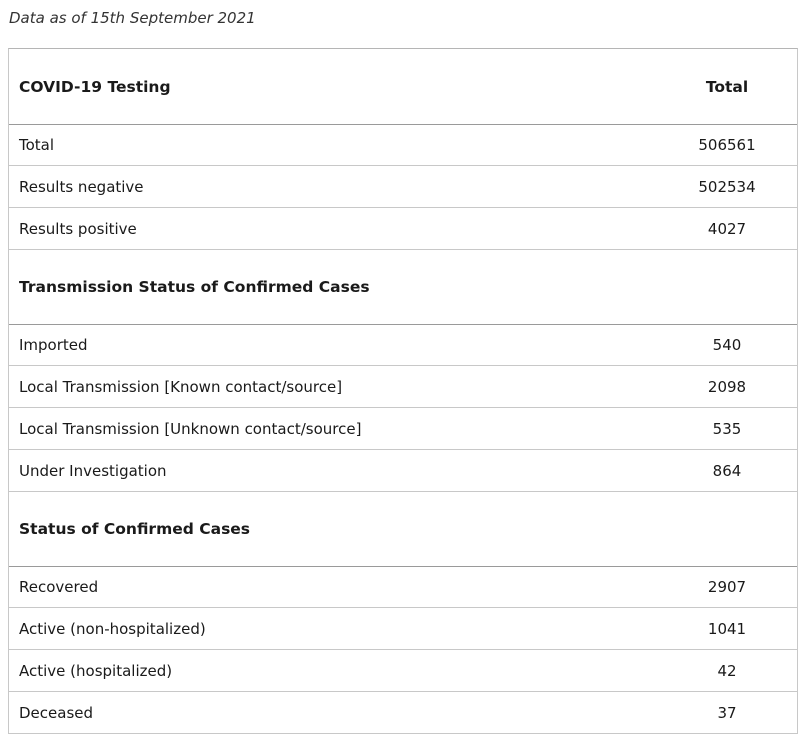  Describe the element at coordinates (403, 187) in the screenshot. I see `table-row: Results negative 502534` at that location.